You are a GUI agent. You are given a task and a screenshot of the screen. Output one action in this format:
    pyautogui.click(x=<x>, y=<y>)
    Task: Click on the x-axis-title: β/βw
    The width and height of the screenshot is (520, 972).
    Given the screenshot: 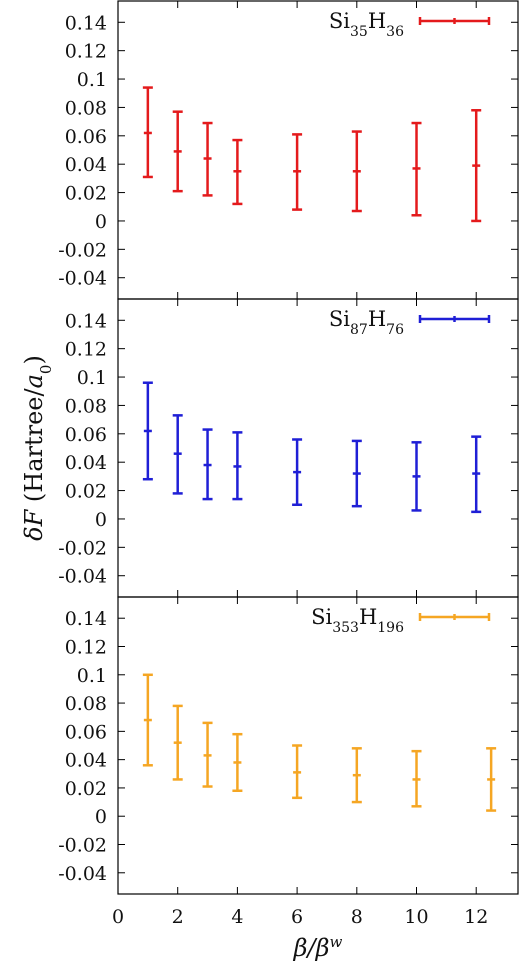 What is the action you would take?
    pyautogui.click(x=318, y=947)
    